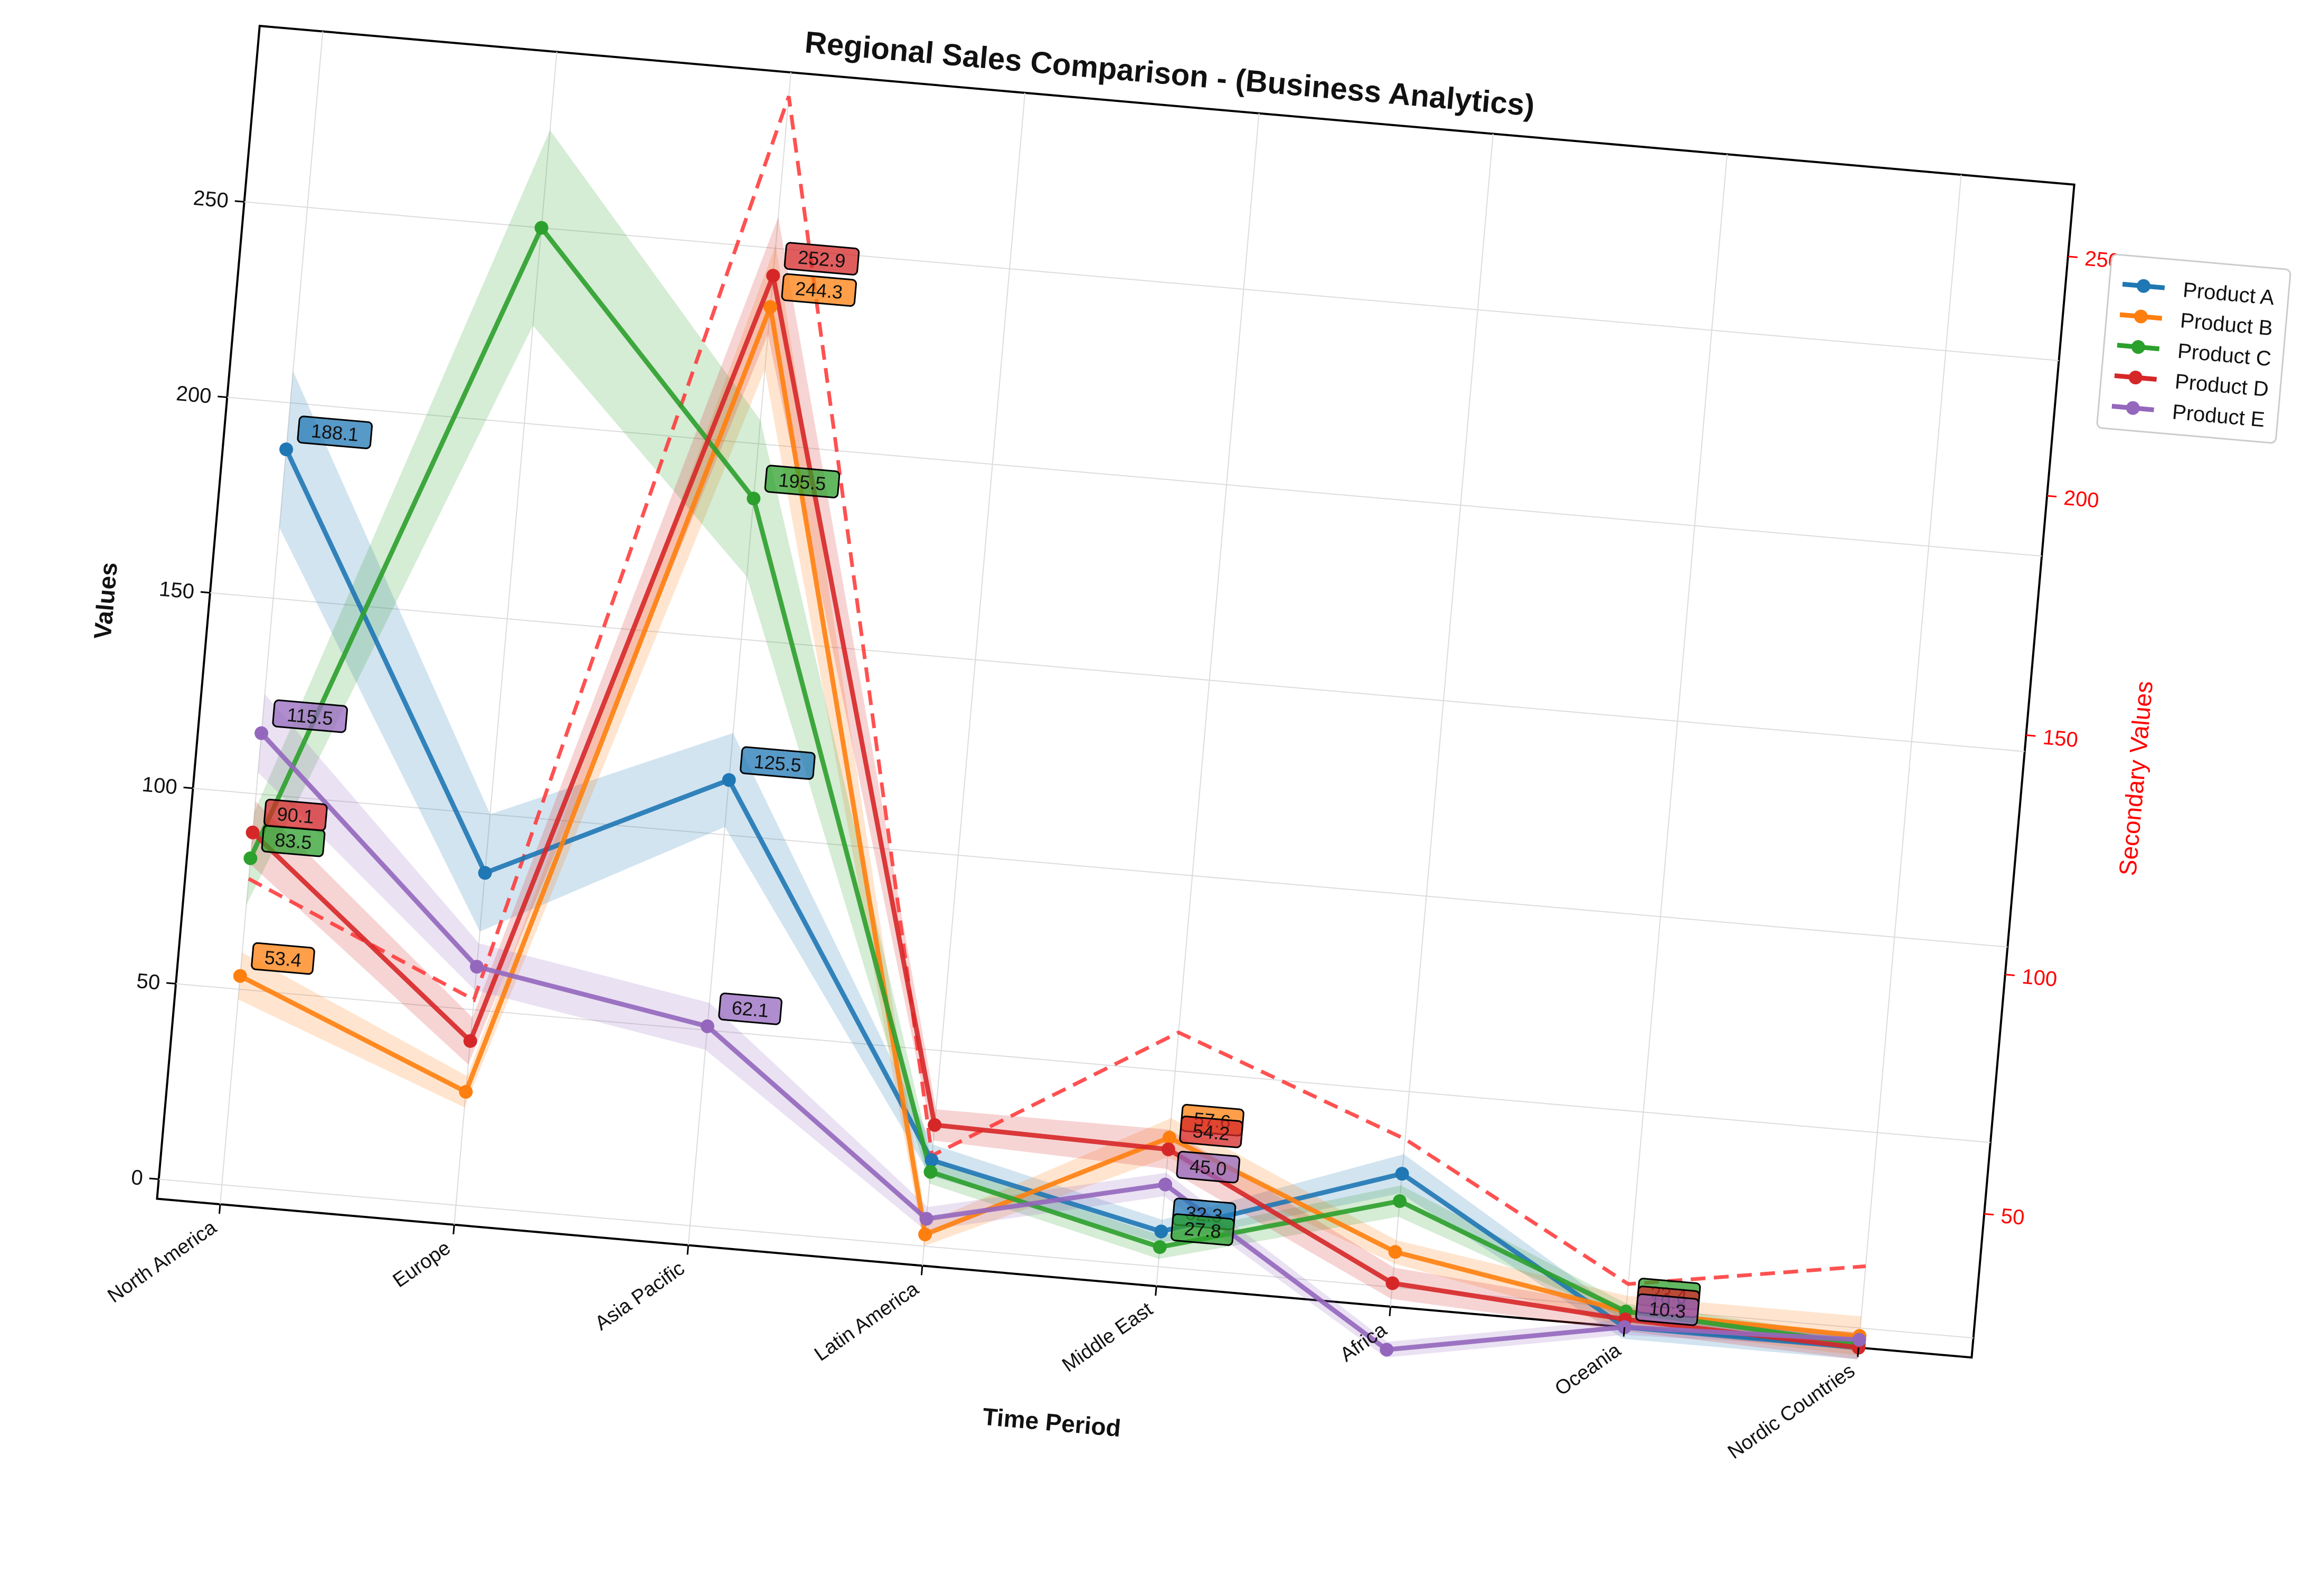 The image size is (2321, 1596). I want to click on data-label-product-a: 125.5, so click(778, 763).